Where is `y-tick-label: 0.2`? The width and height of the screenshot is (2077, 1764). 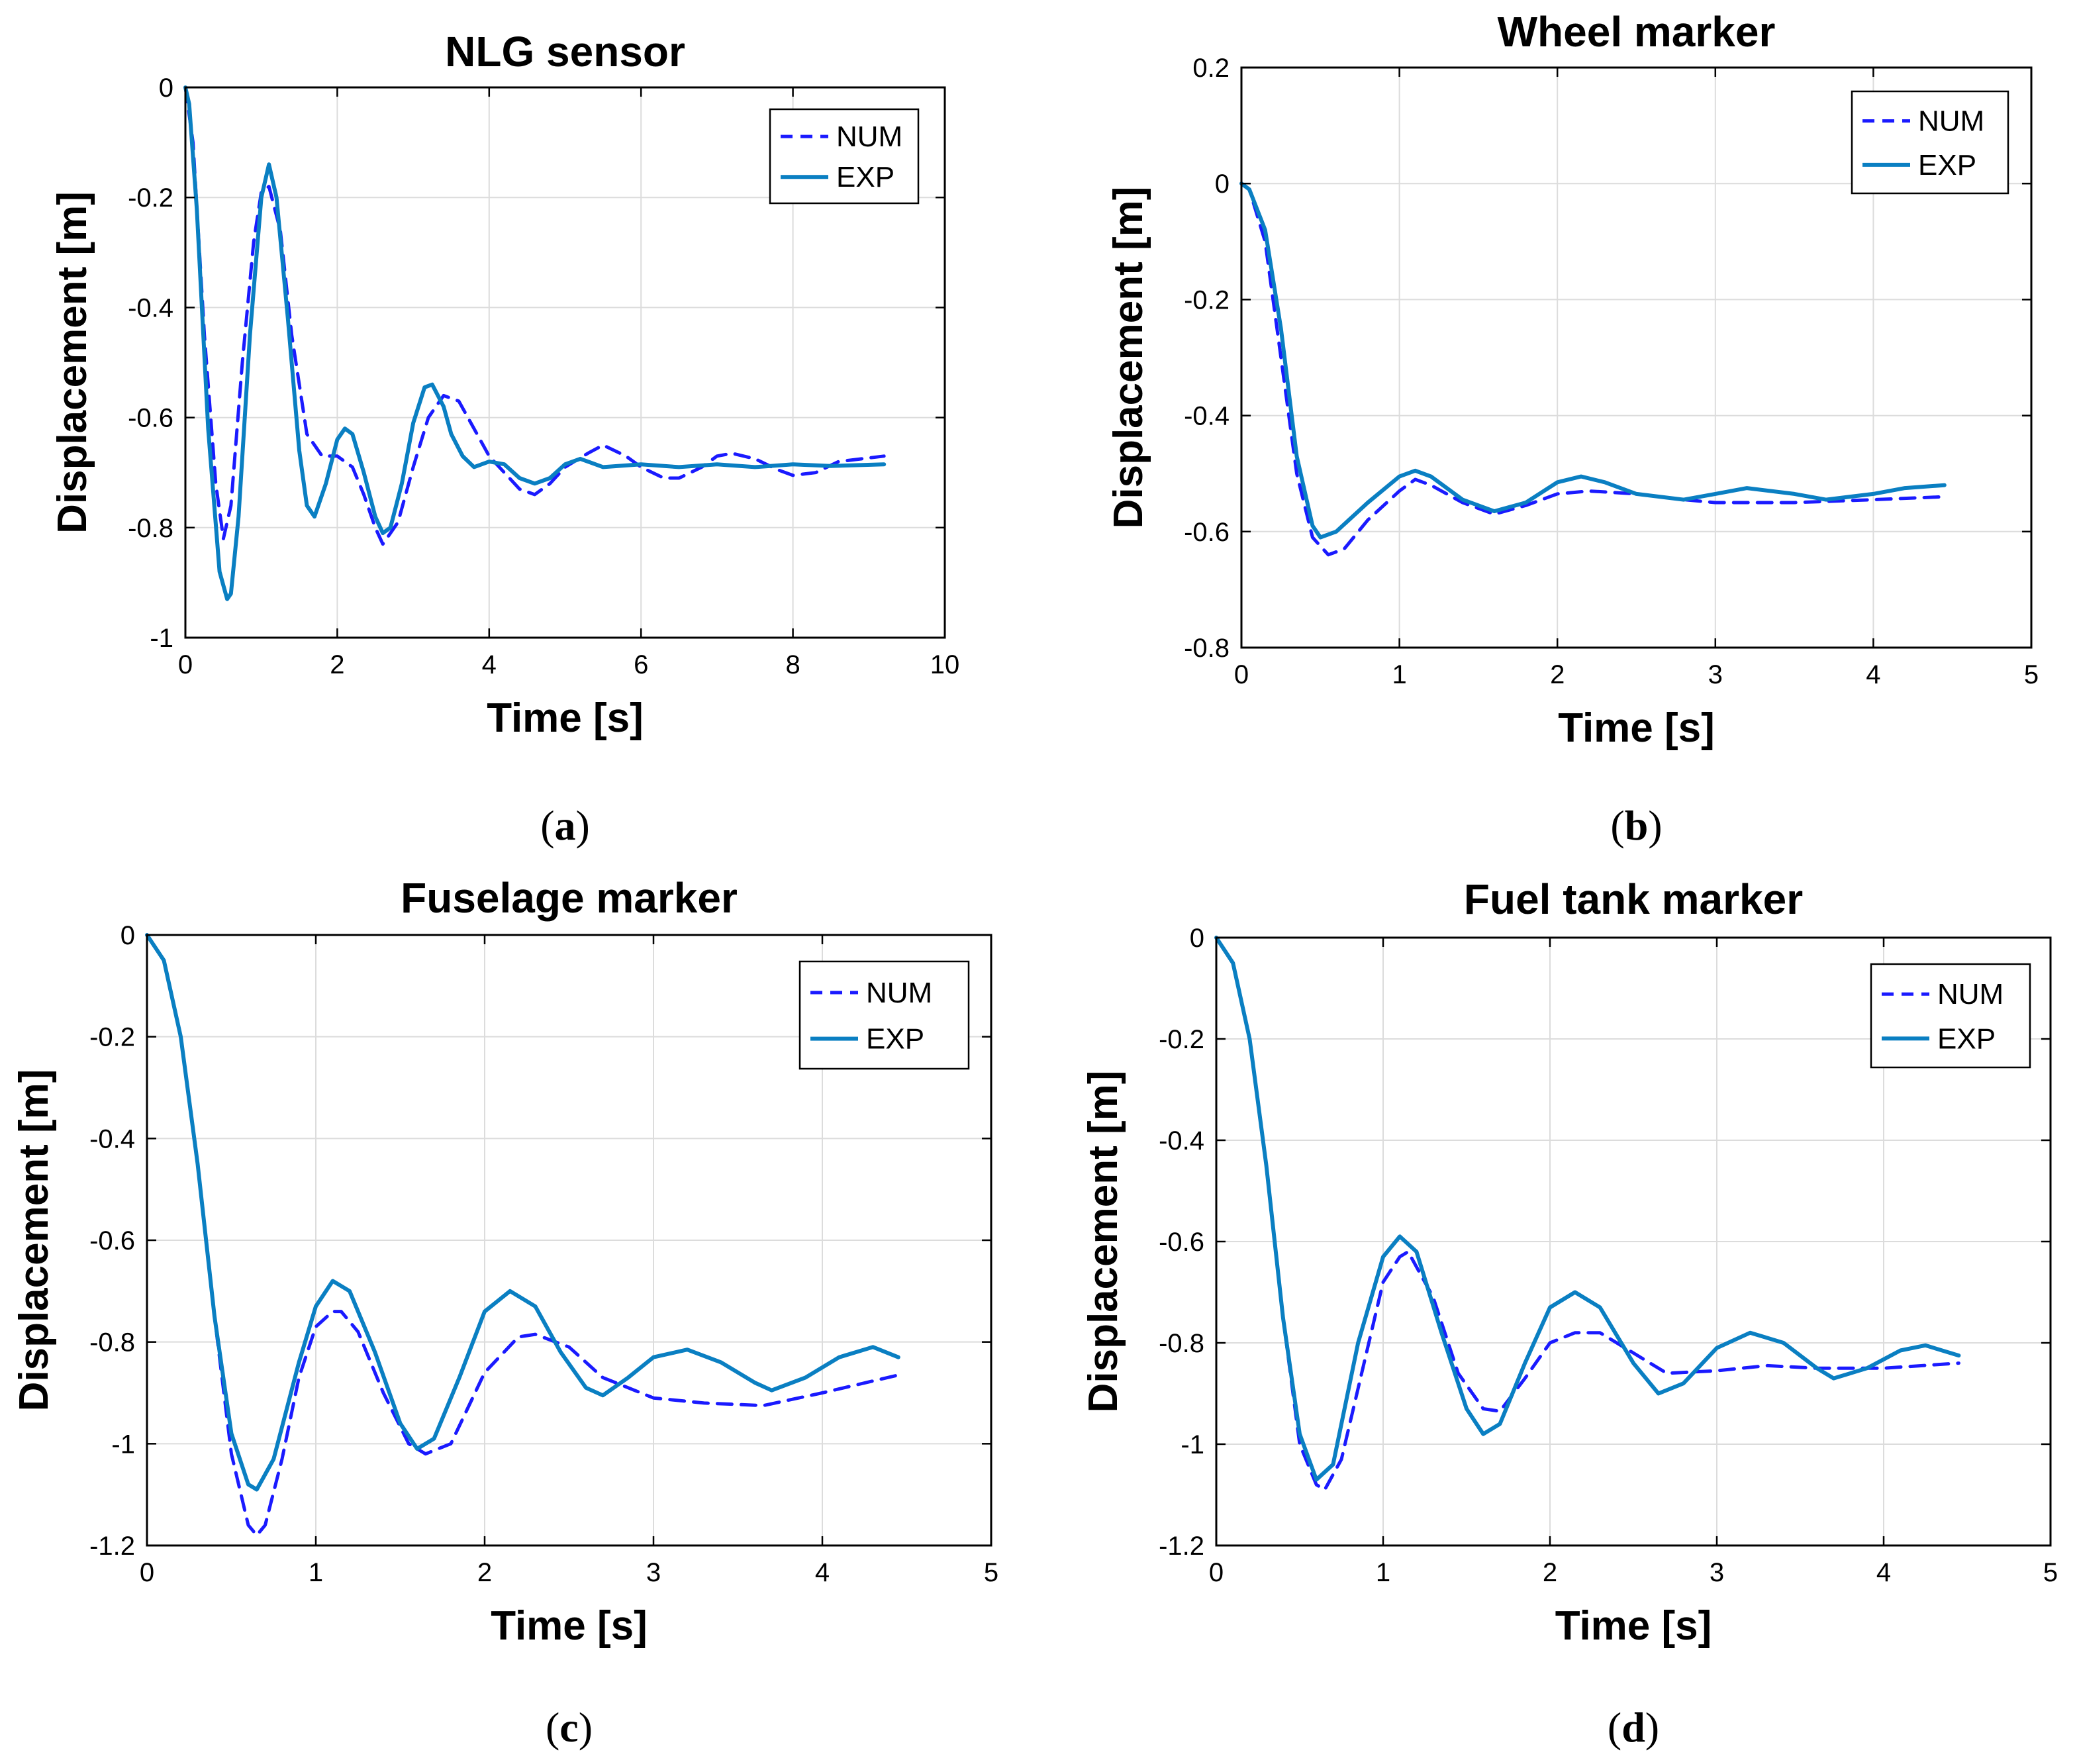 y-tick-label: 0.2 is located at coordinates (1211, 68).